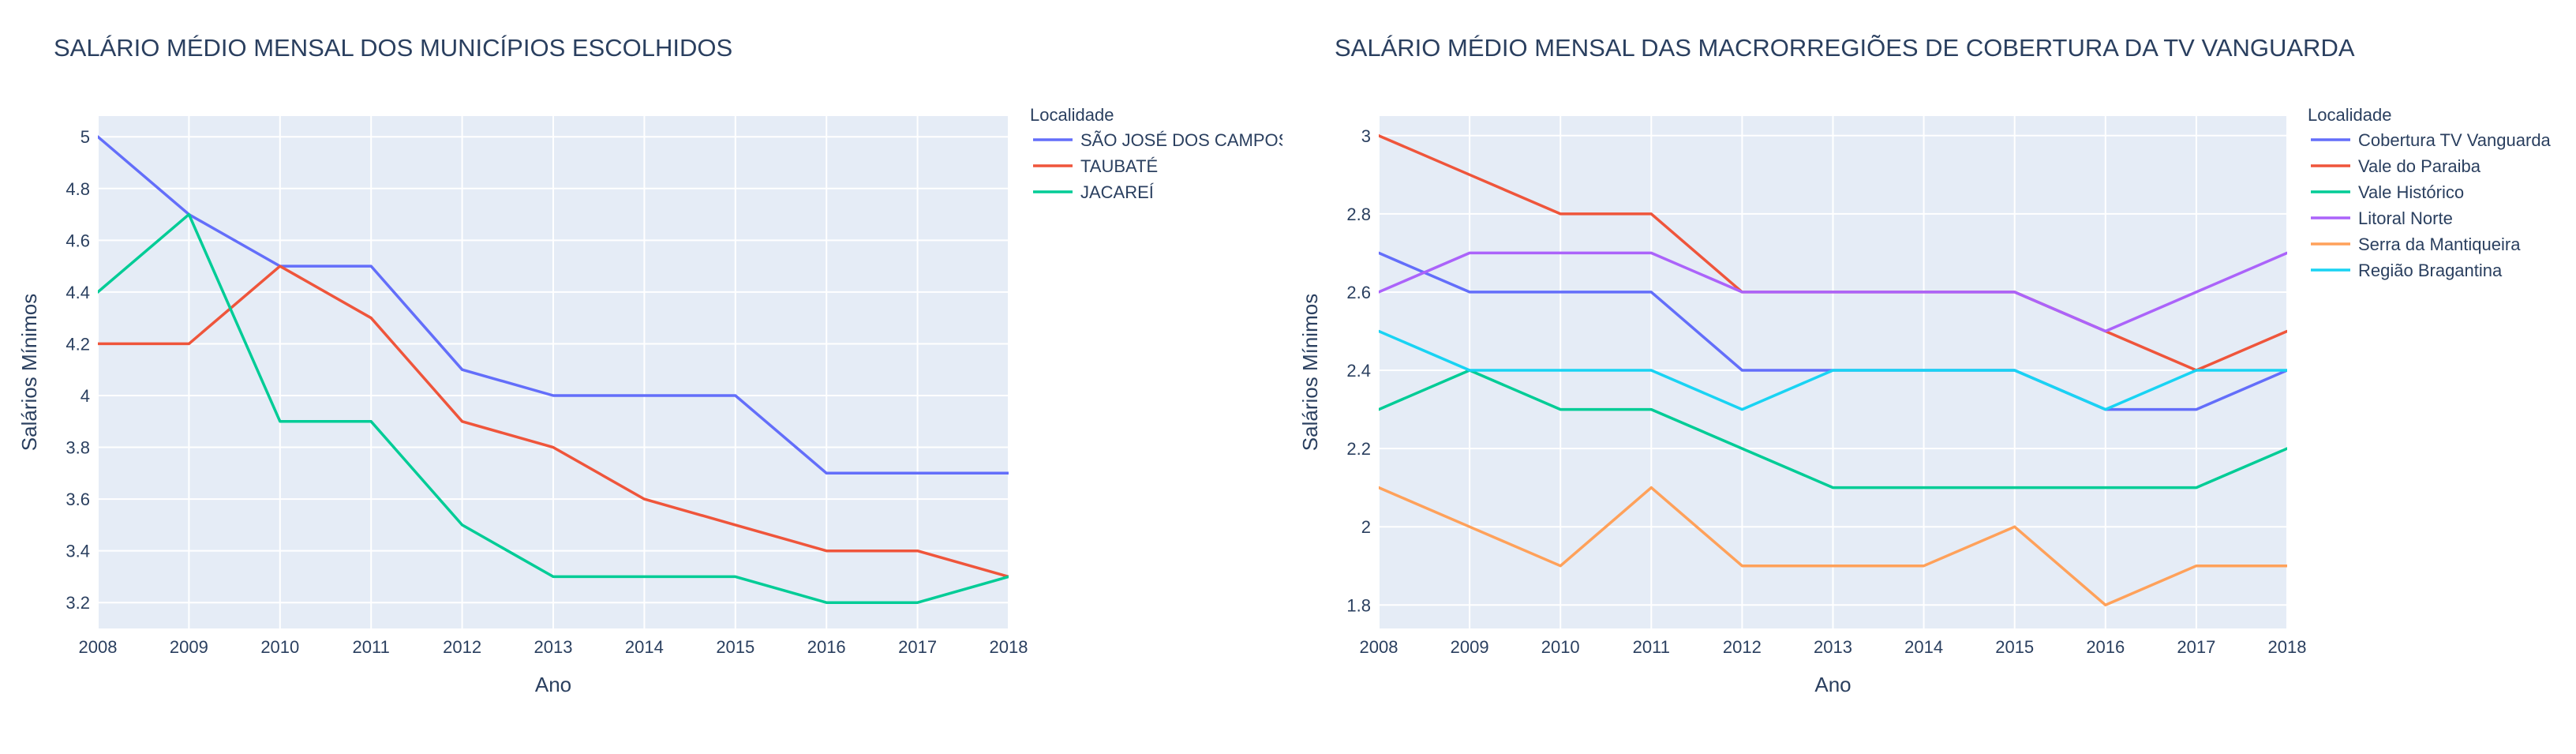 This screenshot has height=754, width=2576. What do you see at coordinates (78, 603) in the screenshot?
I see `y-tick-label: 3.2` at bounding box center [78, 603].